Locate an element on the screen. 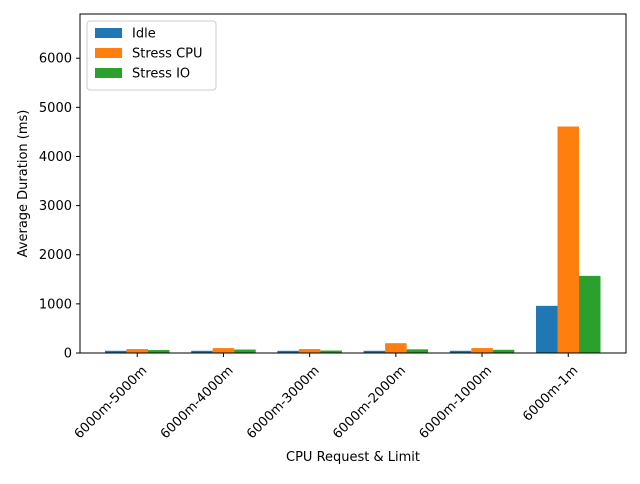  x-tick-label: 6000m-1000m is located at coordinates (455, 402).